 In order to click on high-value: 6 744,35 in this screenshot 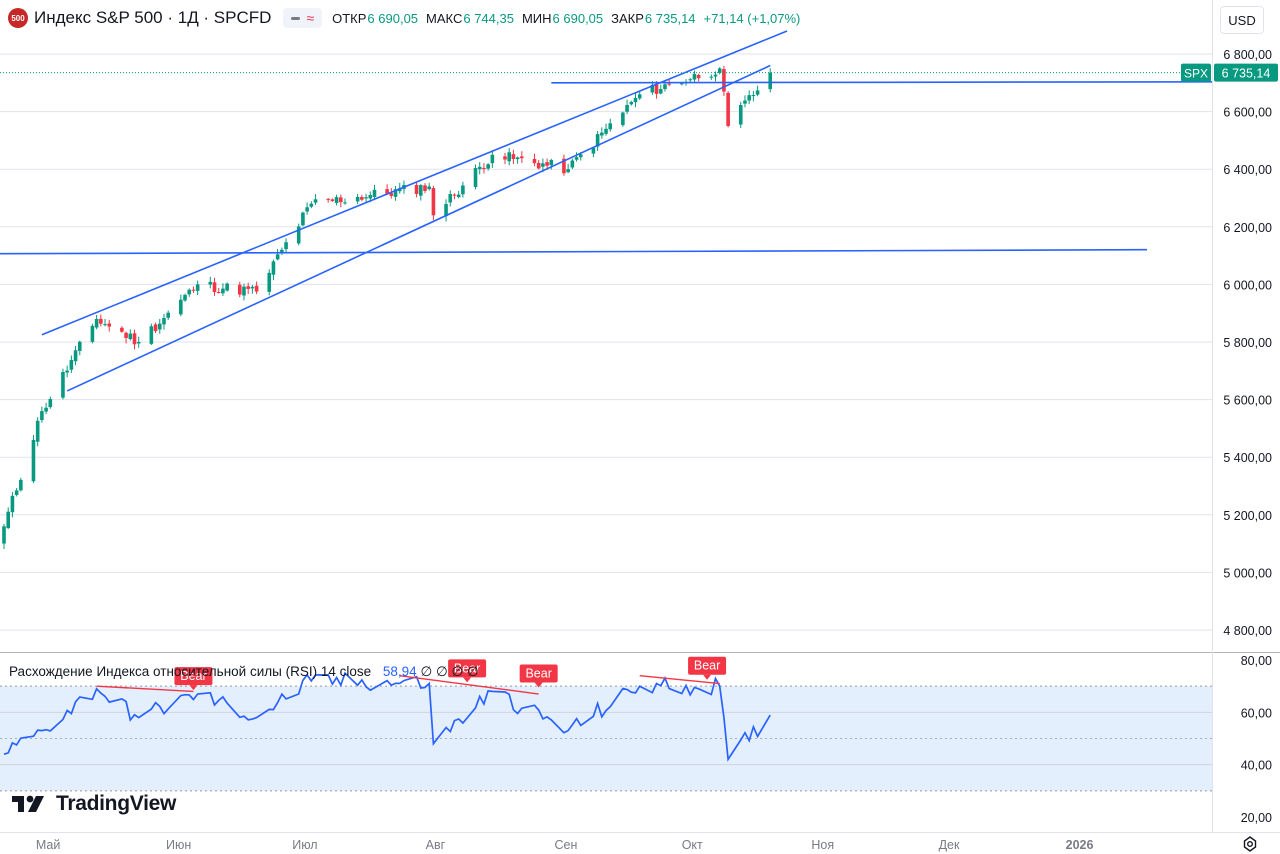, I will do `click(488, 18)`.